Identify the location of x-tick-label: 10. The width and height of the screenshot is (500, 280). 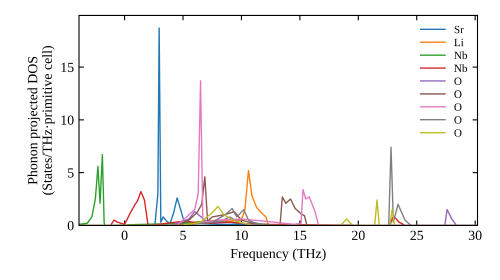
(242, 235).